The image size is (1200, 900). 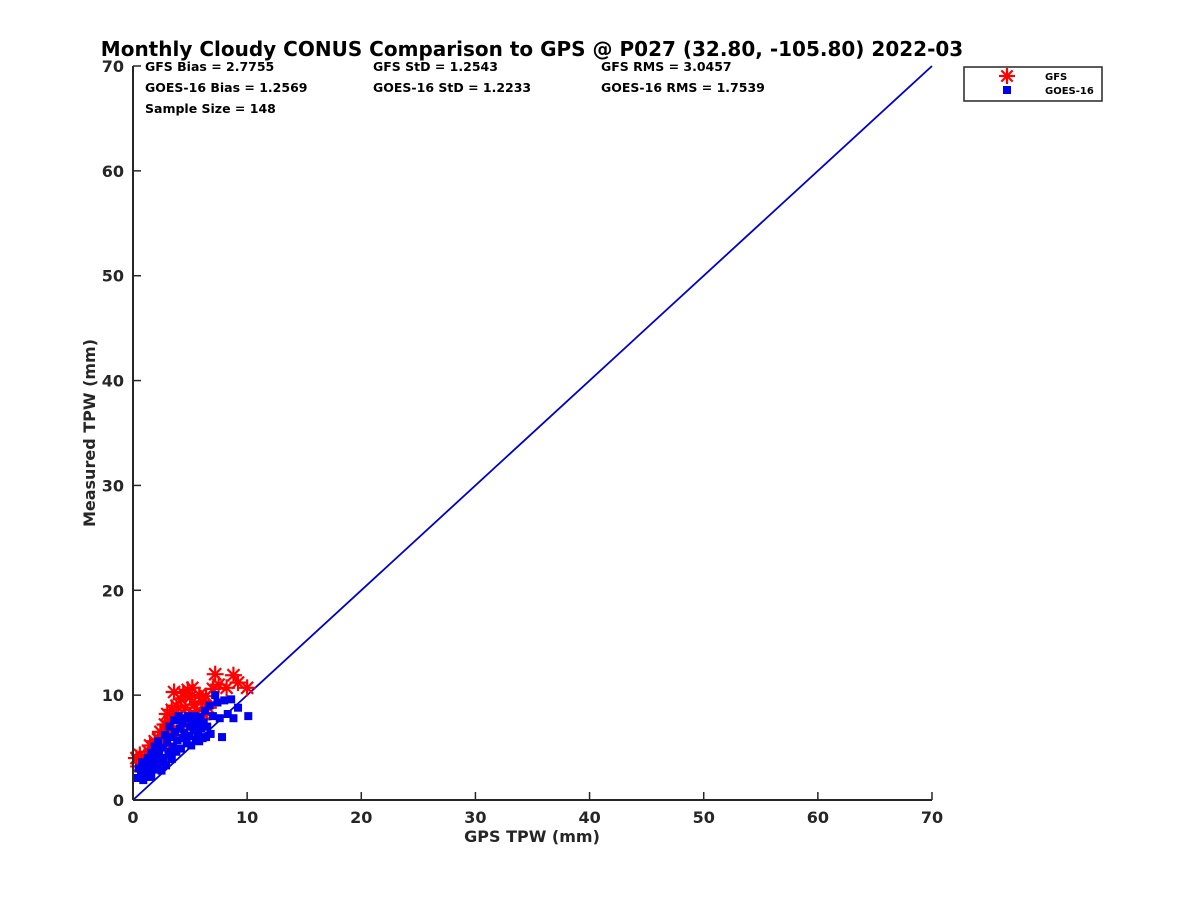 I want to click on x-tick-label: 50, so click(x=704, y=817).